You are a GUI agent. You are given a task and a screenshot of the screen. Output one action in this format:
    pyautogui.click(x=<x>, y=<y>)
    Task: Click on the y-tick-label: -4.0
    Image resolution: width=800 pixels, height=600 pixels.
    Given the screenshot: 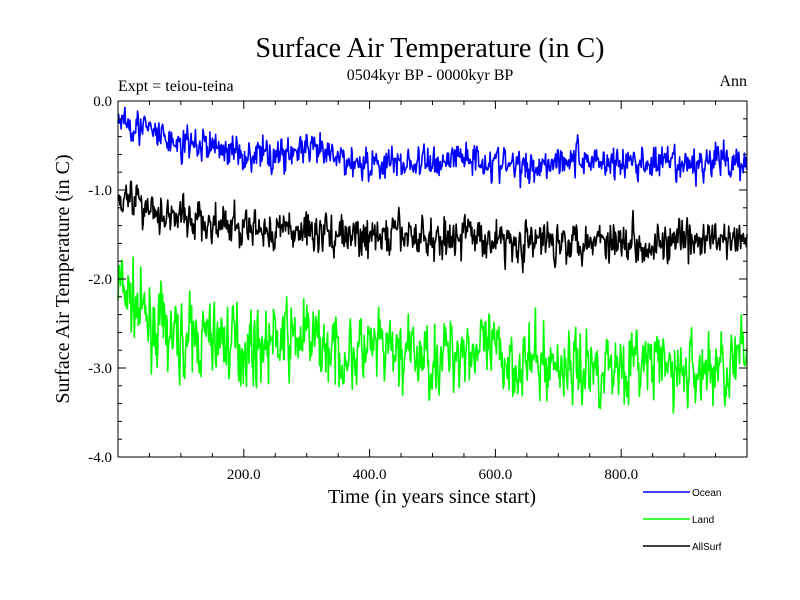 What is the action you would take?
    pyautogui.click(x=100, y=458)
    